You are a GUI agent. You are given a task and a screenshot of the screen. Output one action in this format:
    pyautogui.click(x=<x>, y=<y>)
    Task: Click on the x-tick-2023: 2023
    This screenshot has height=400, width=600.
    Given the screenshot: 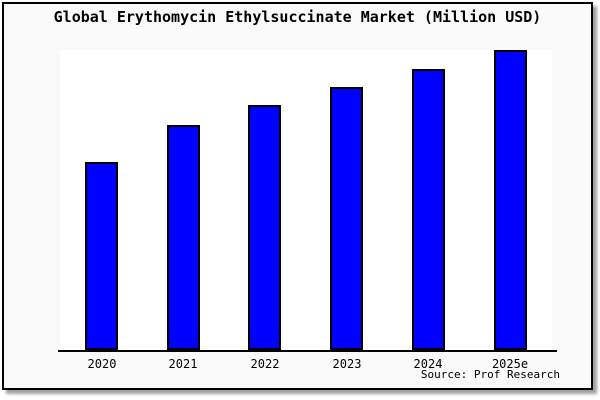 What is the action you would take?
    pyautogui.click(x=347, y=364)
    